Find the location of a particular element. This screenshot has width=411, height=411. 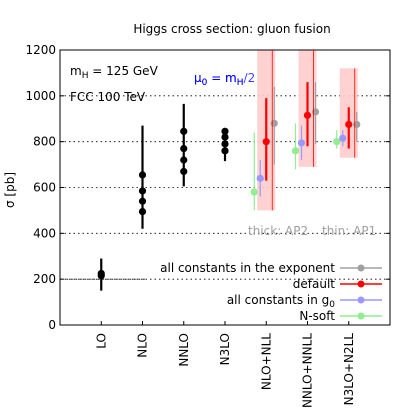

mass-annotation: mH = 125 GeV is located at coordinates (114, 72).